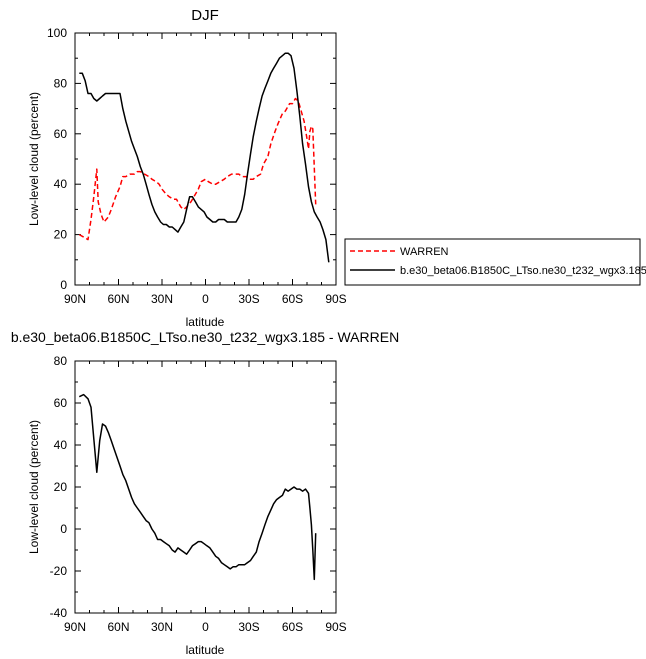  What do you see at coordinates (205, 650) in the screenshot?
I see `bottom-chart-x-axis-label: latitude` at bounding box center [205, 650].